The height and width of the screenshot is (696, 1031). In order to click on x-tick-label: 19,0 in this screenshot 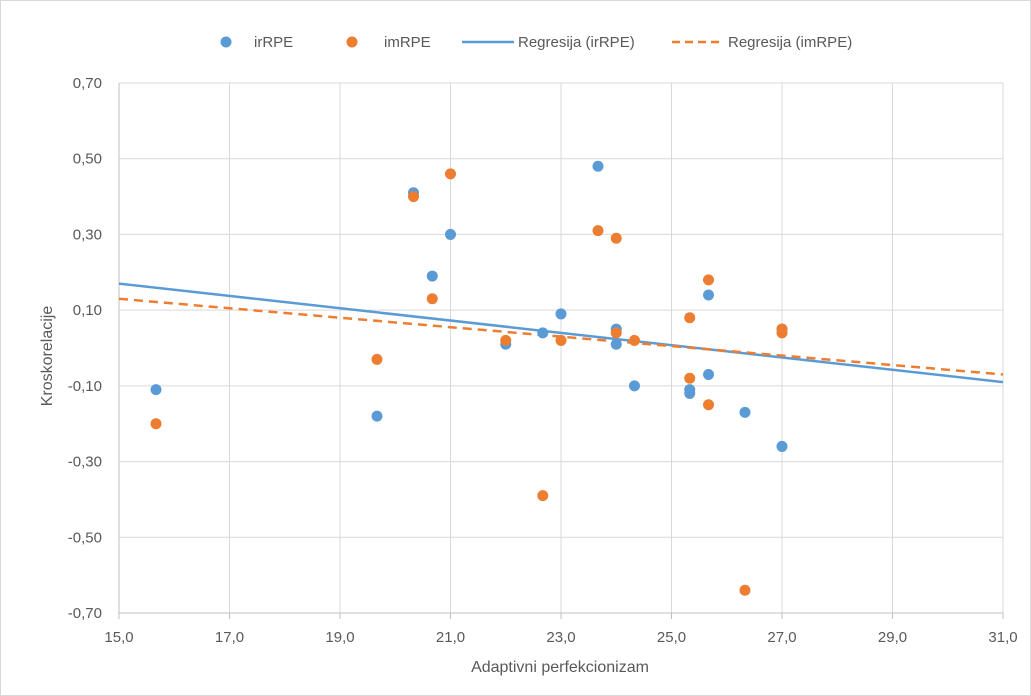, I will do `click(339, 637)`.